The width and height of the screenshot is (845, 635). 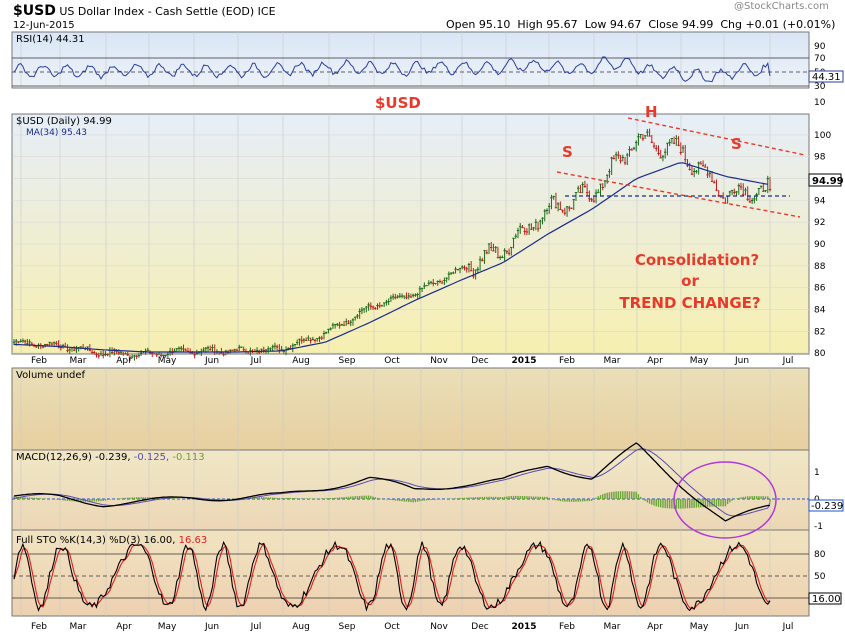 I want to click on macd-value-tag-box, so click(x=826, y=505).